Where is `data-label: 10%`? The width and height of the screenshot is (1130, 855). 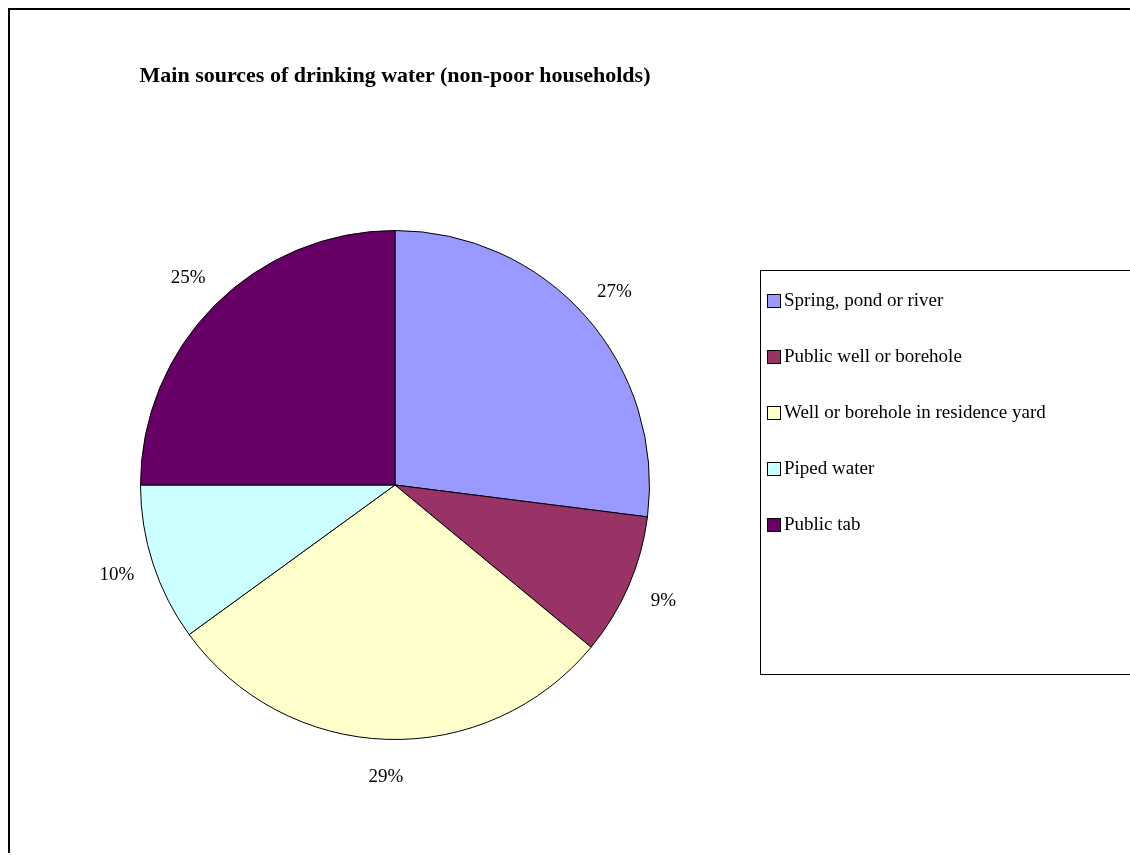 data-label: 10% is located at coordinates (117, 574).